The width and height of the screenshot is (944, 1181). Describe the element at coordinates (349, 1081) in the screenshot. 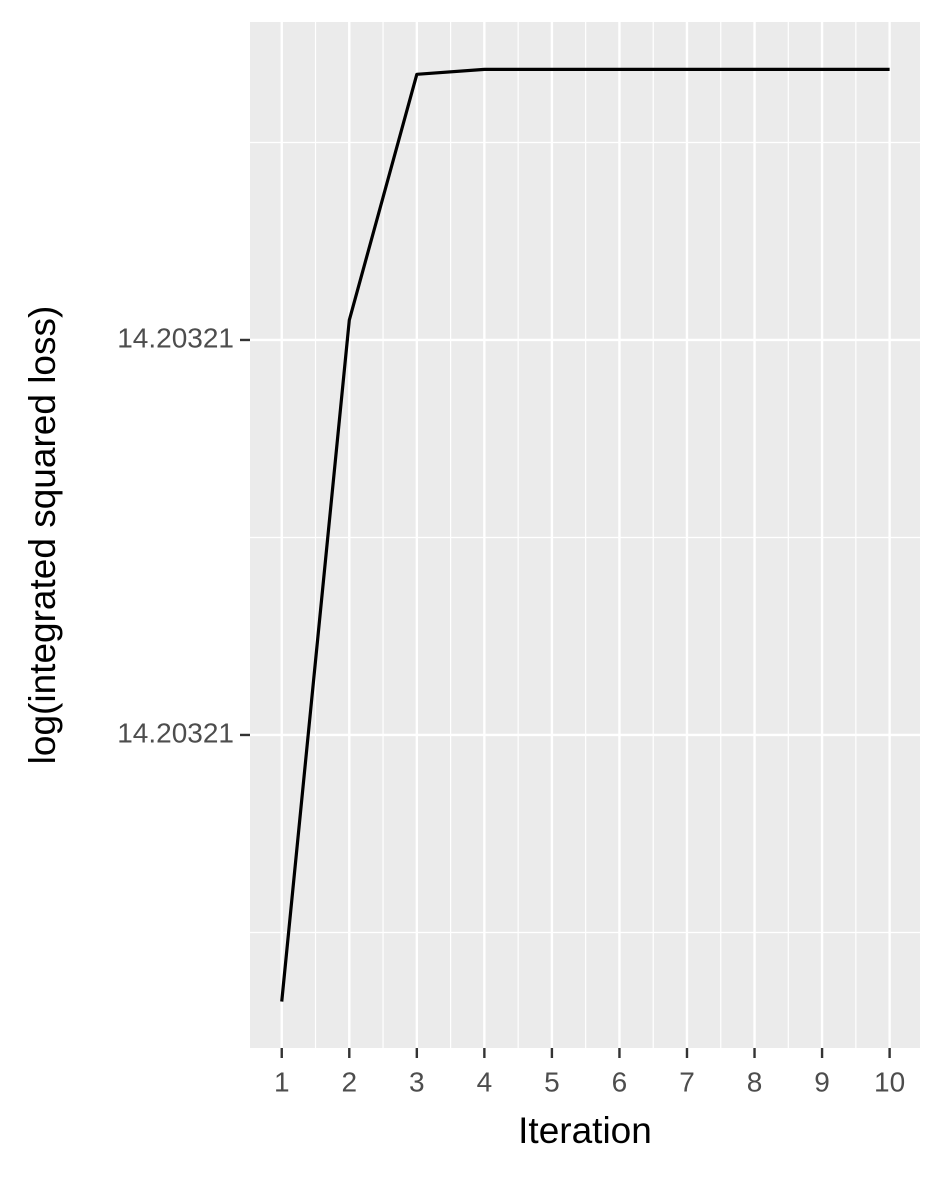

I see `x-tick-label: 2` at that location.